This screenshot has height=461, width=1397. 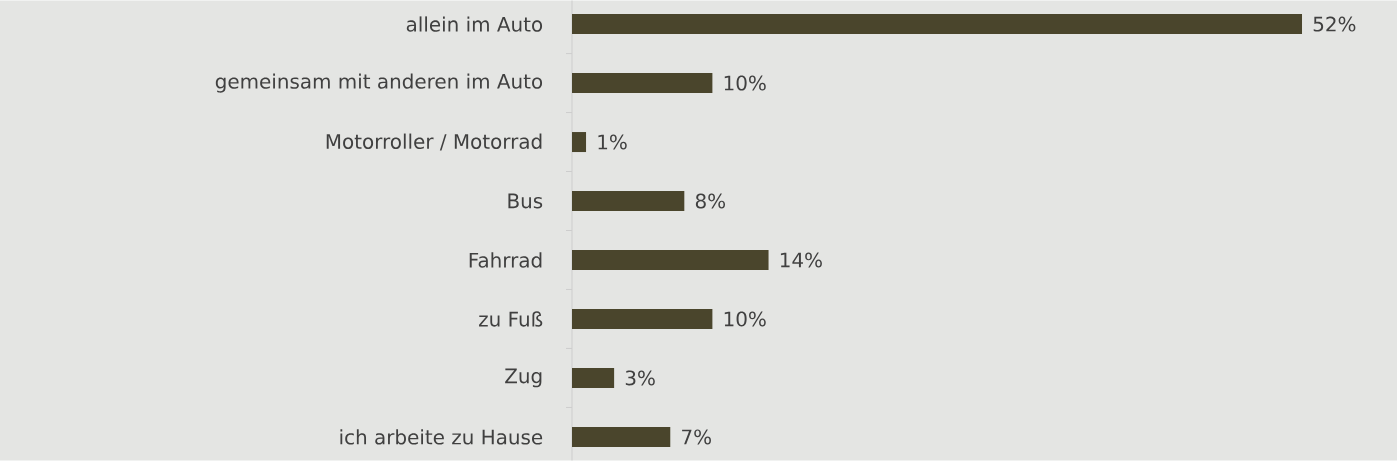 What do you see at coordinates (441, 437) in the screenshot?
I see `y-tick-label: ich arbeite zu Hause` at bounding box center [441, 437].